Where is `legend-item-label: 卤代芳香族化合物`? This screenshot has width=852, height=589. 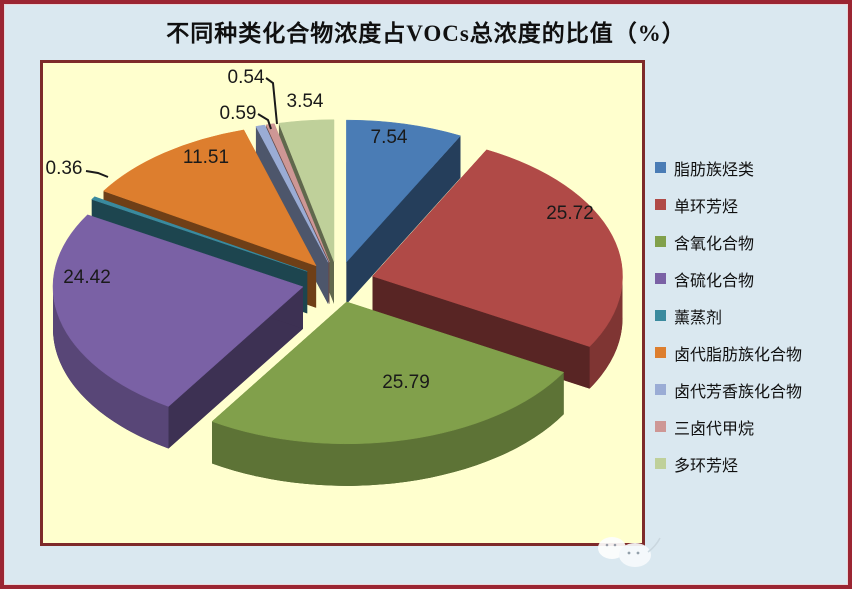 legend-item-label: 卤代芳香族化合物 is located at coordinates (738, 392).